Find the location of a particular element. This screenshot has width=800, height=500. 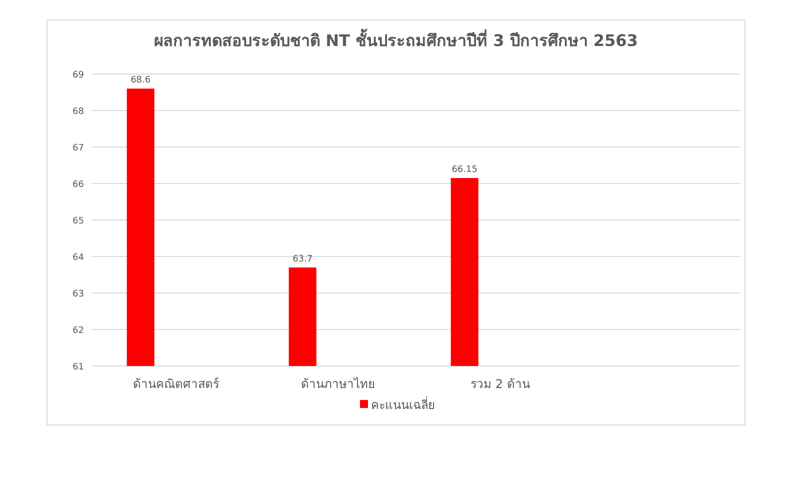

y-tick-label: 69 is located at coordinates (78, 75).